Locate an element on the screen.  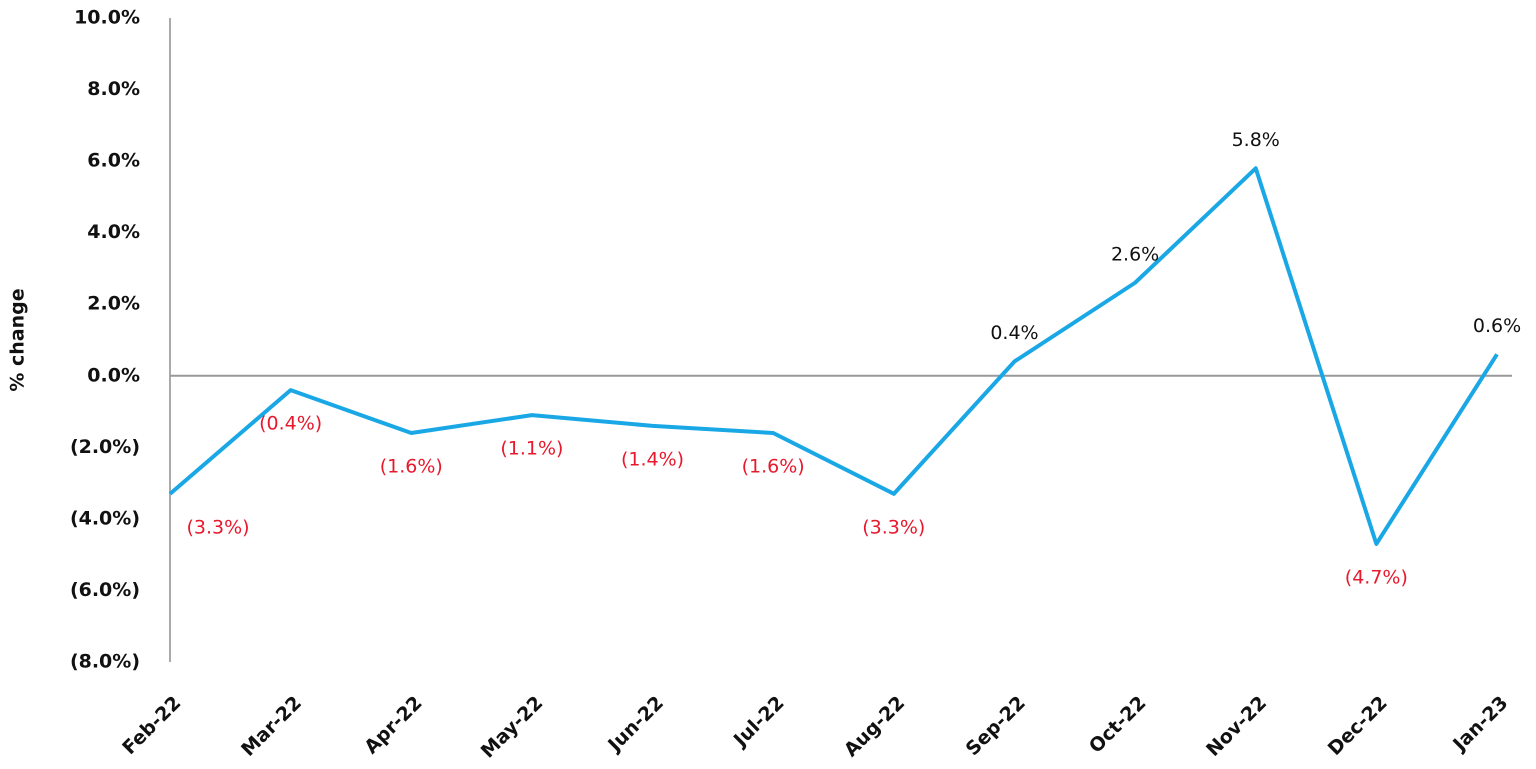
data-label: 0.4% is located at coordinates (1014, 333).